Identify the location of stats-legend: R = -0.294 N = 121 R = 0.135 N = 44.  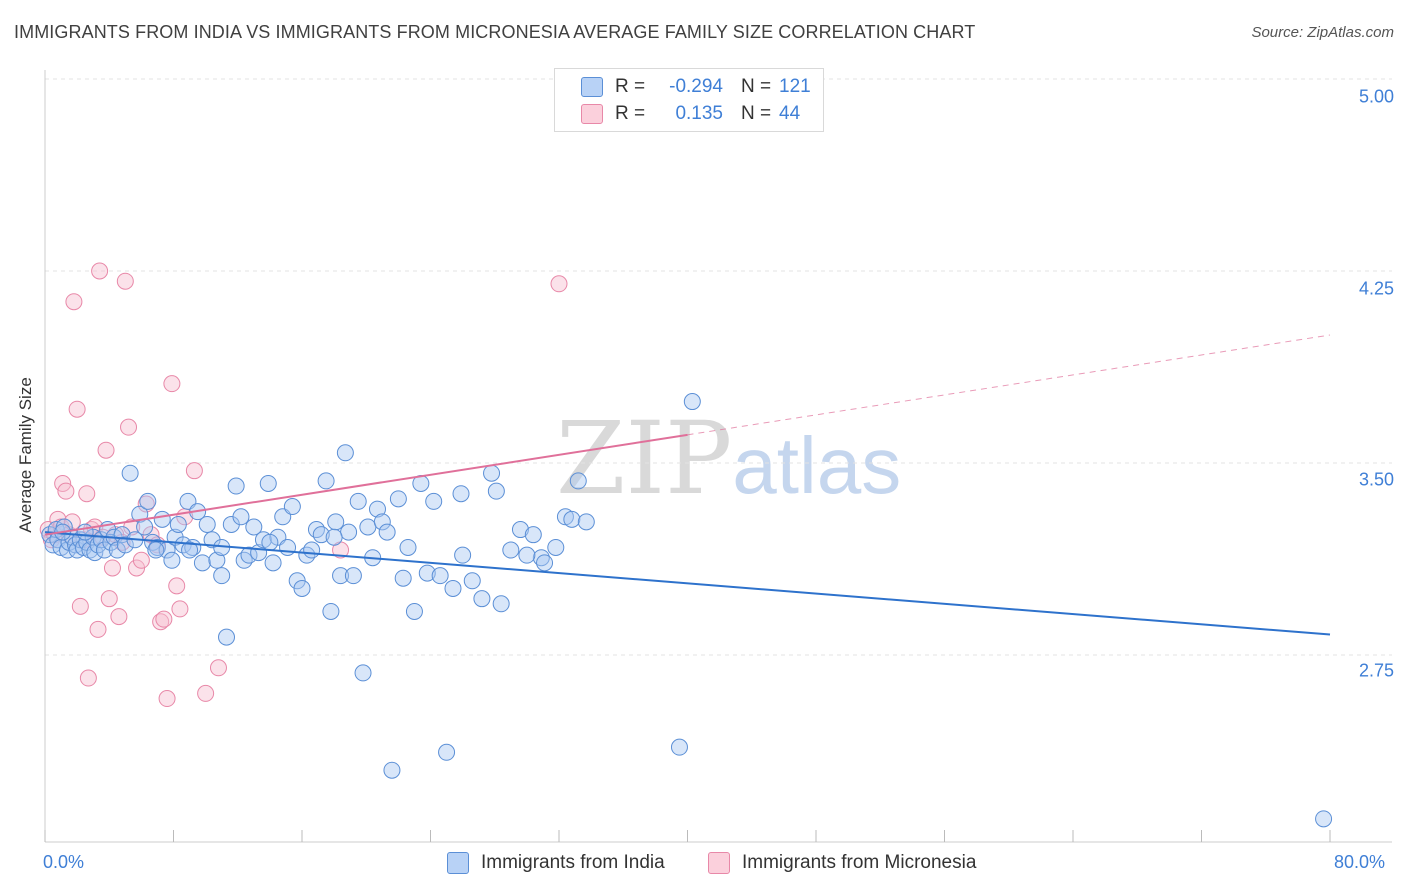
(689, 100).